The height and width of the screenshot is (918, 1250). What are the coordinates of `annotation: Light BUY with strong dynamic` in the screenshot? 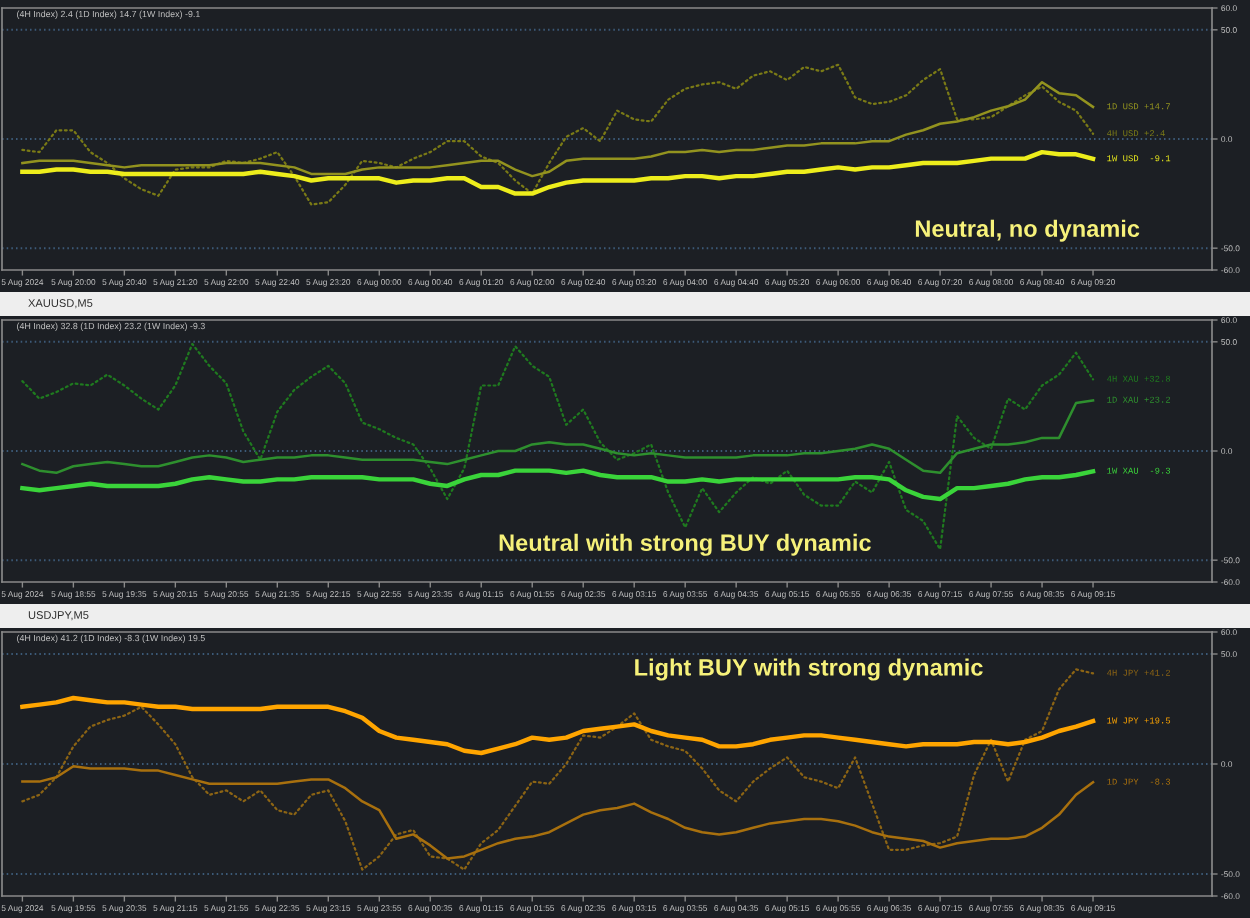 It's located at (809, 669).